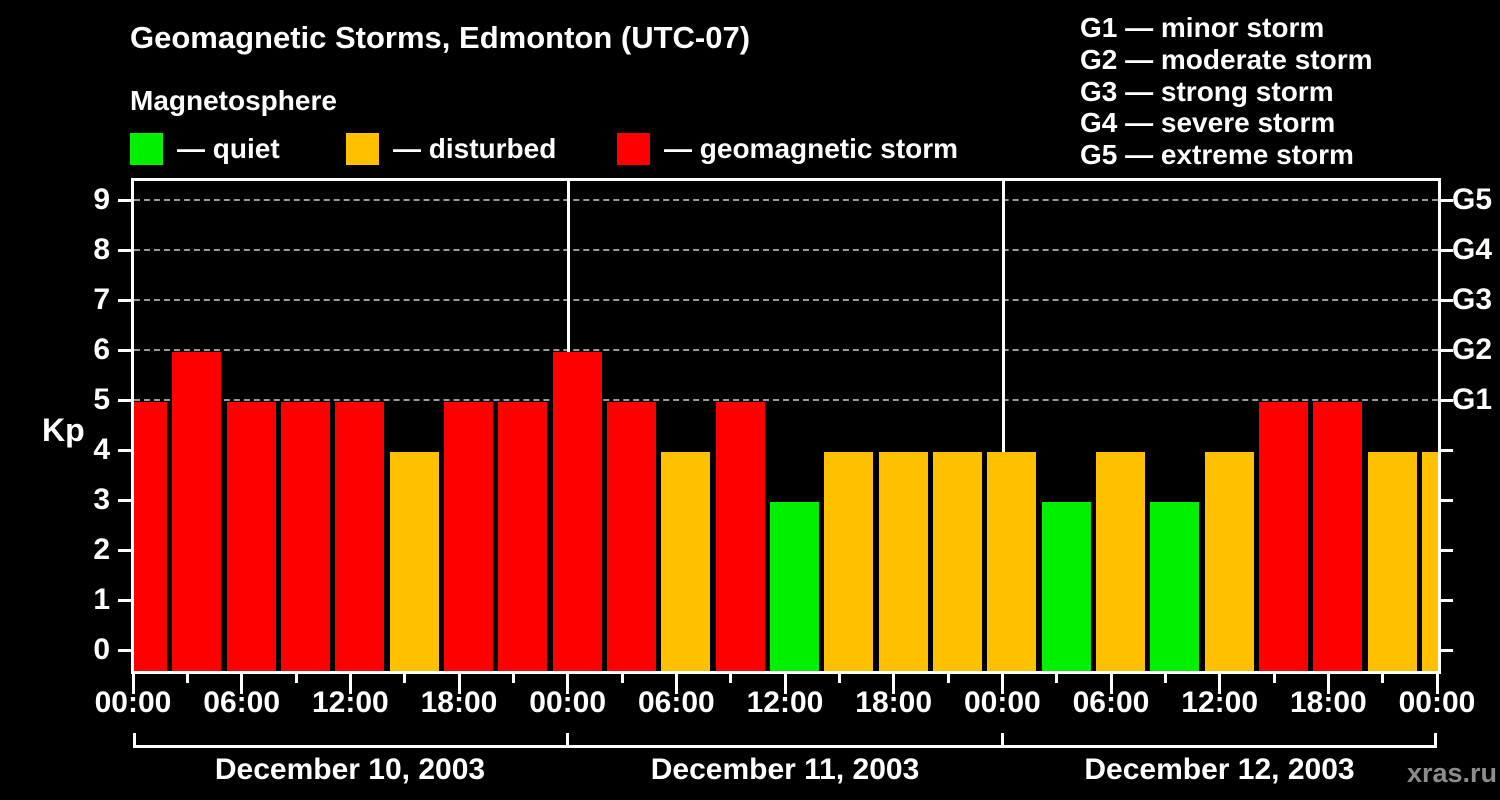 This screenshot has width=1500, height=800. Describe the element at coordinates (101, 249) in the screenshot. I see `y-tick-label: 8` at that location.